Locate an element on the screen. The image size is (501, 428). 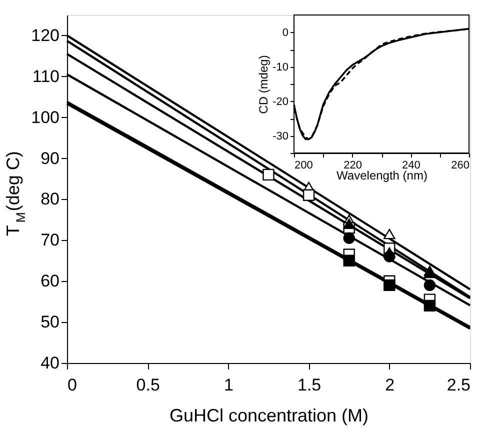
y-tick-label: 40 is located at coordinates (50, 363).